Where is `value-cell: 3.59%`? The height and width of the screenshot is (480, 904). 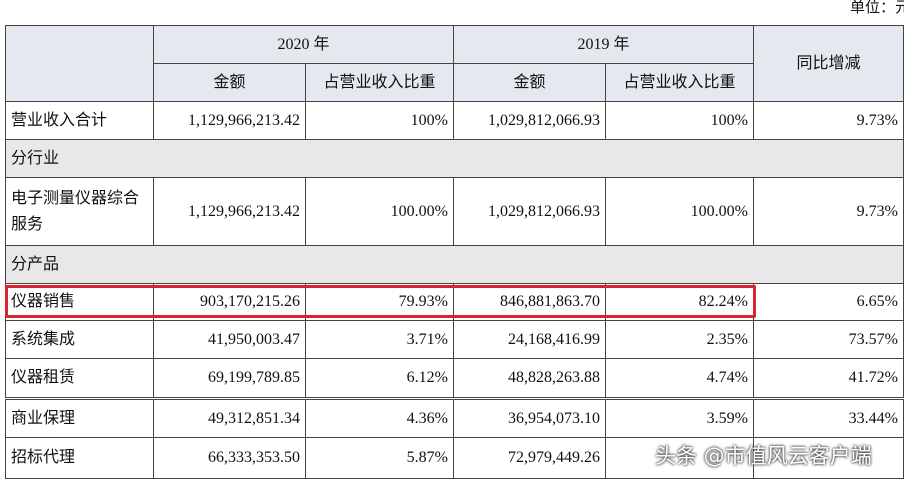
value-cell: 3.59% is located at coordinates (679, 418).